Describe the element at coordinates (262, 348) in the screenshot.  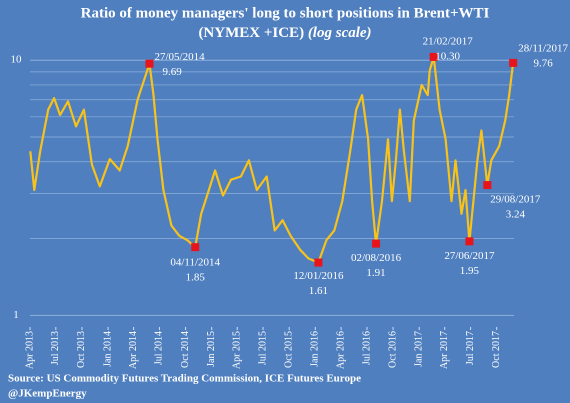
I see `x-tick-label: Jul 2015` at that location.